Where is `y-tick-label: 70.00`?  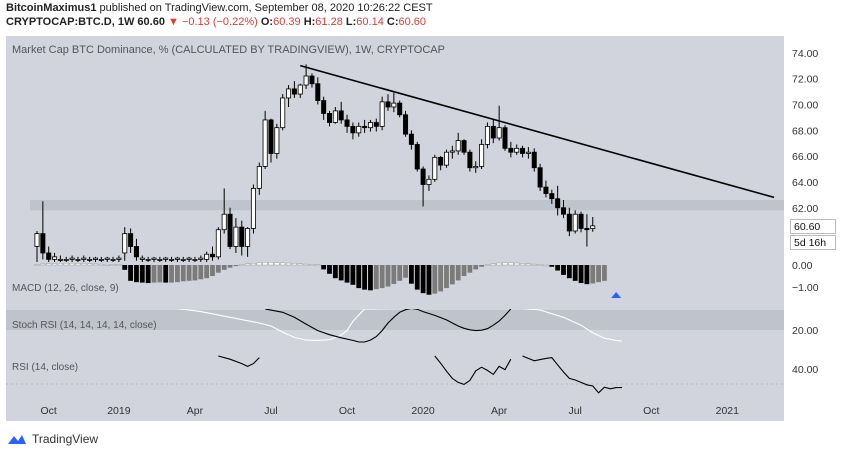
y-tick-label: 70.00 is located at coordinates (805, 105).